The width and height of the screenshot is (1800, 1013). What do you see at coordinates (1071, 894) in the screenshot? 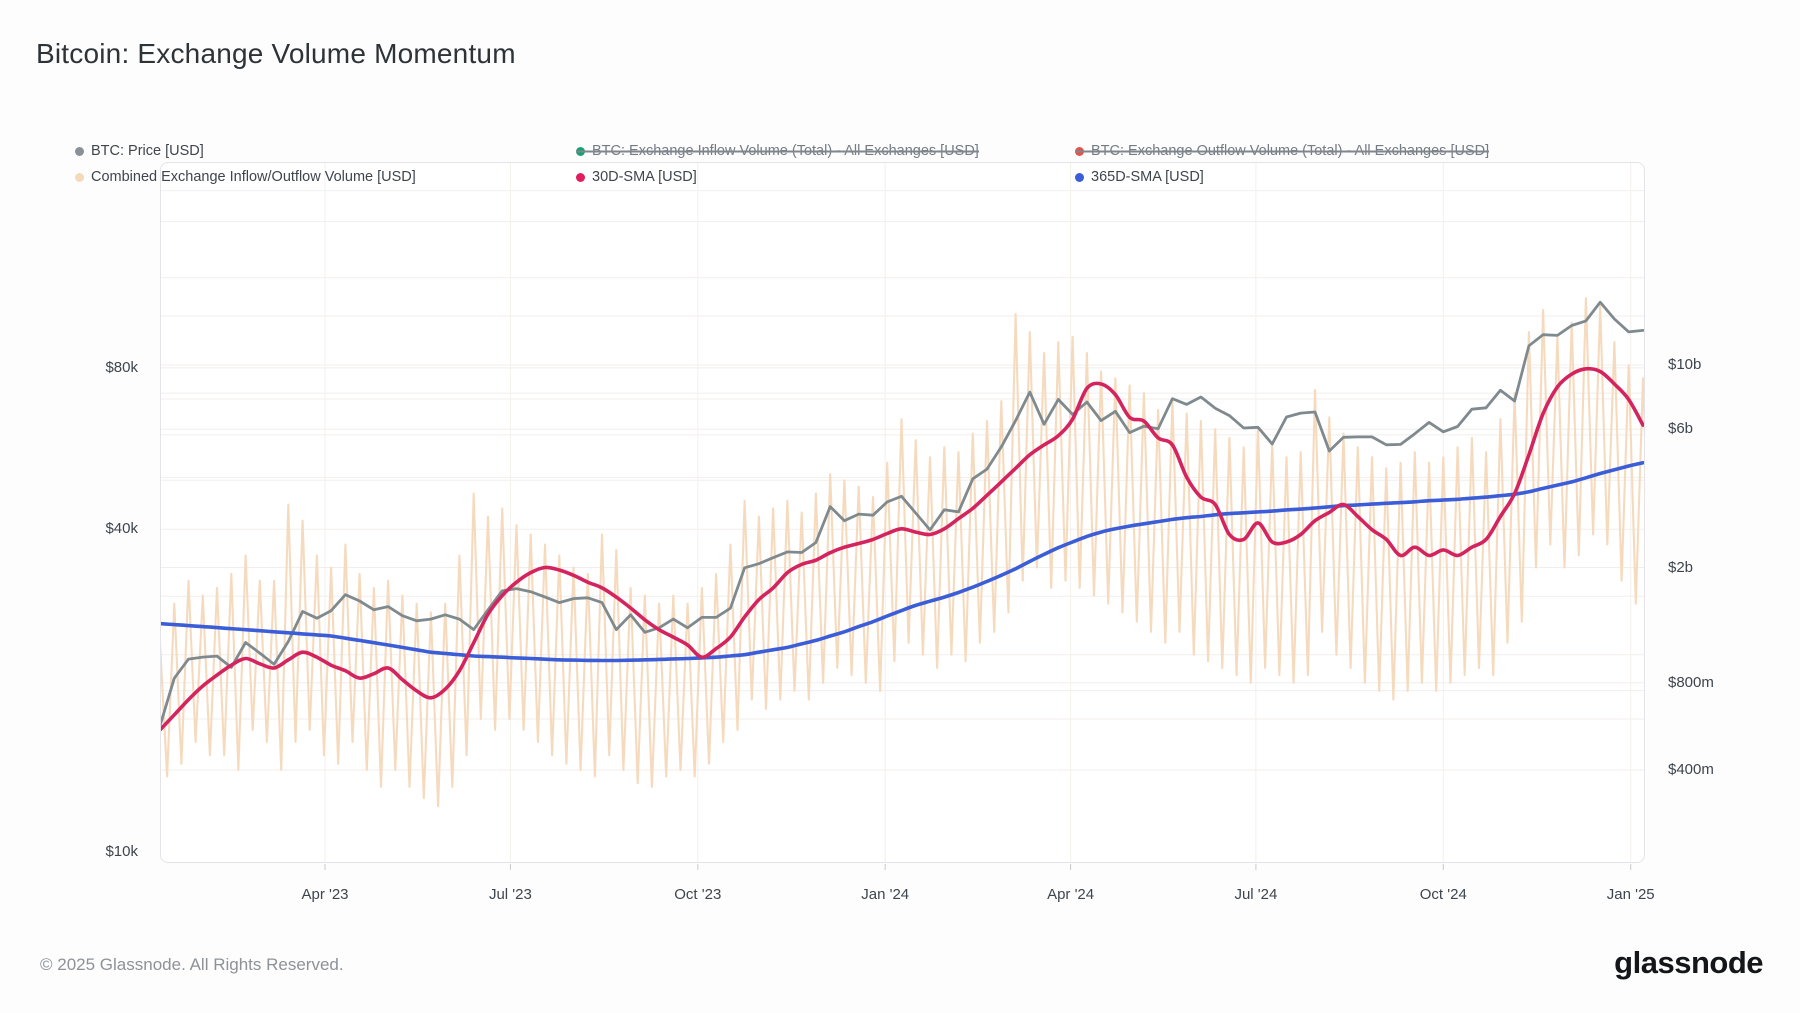
I see `x-axis-label: Apr '24` at bounding box center [1071, 894].